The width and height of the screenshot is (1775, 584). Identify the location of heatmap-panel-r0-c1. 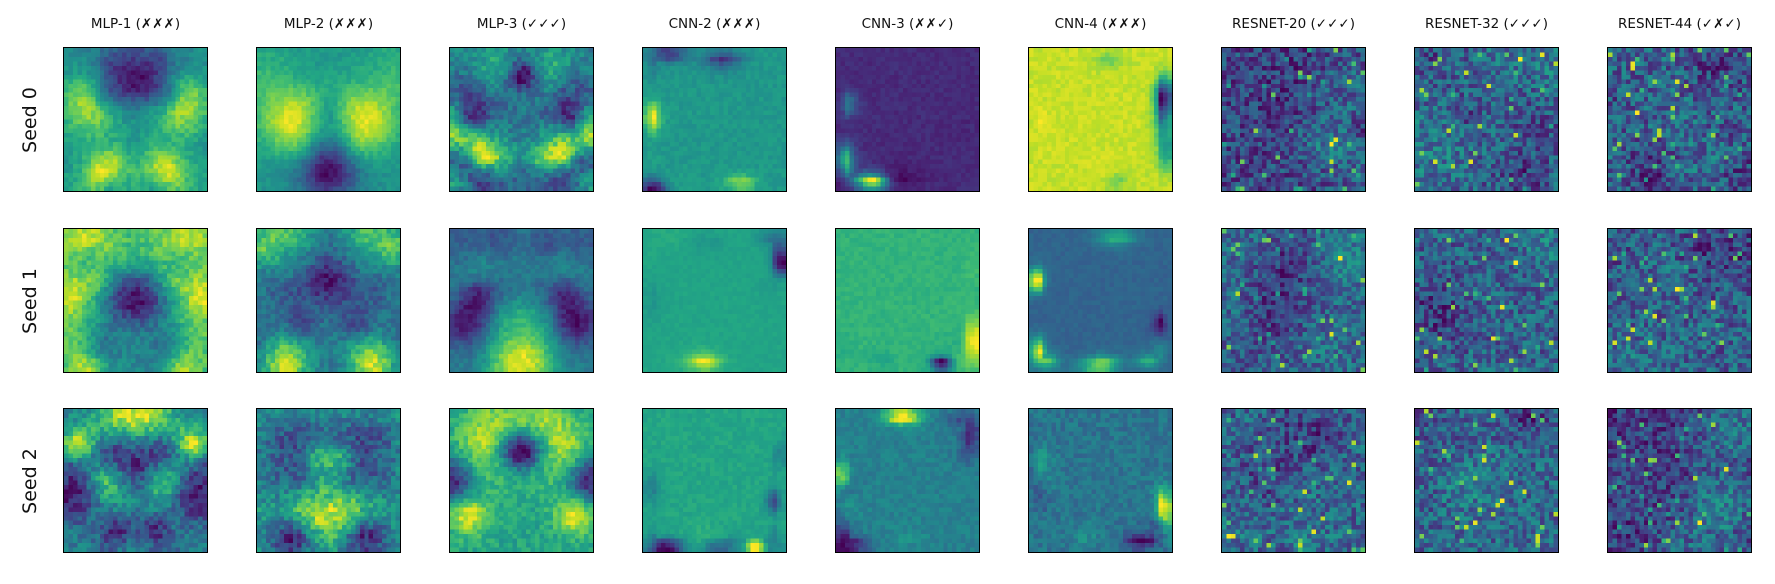
(135, 119).